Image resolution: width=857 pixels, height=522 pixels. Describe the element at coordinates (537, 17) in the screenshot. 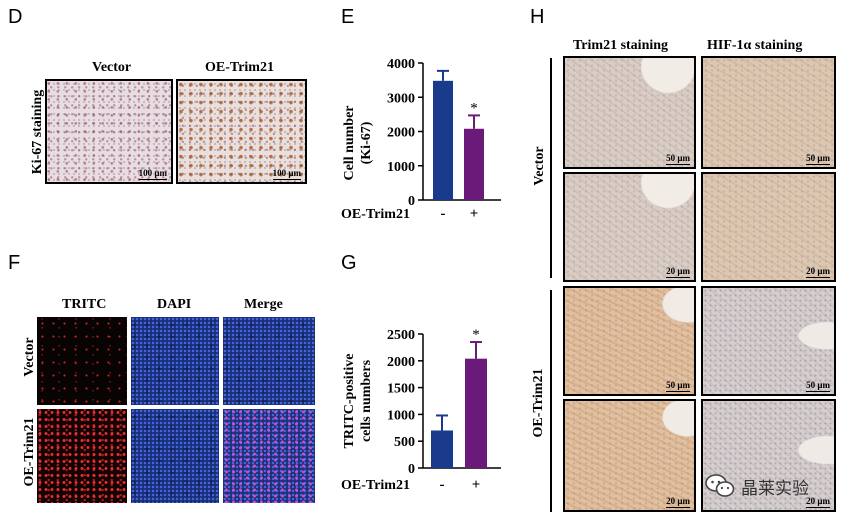

I see `panel-letter-h: H` at that location.